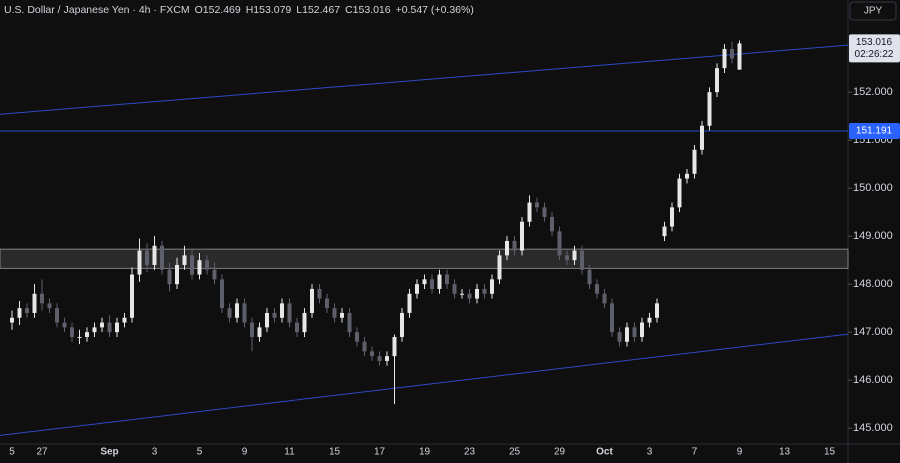  Describe the element at coordinates (269, 10) in the screenshot. I see `header-high: H153.079` at that location.